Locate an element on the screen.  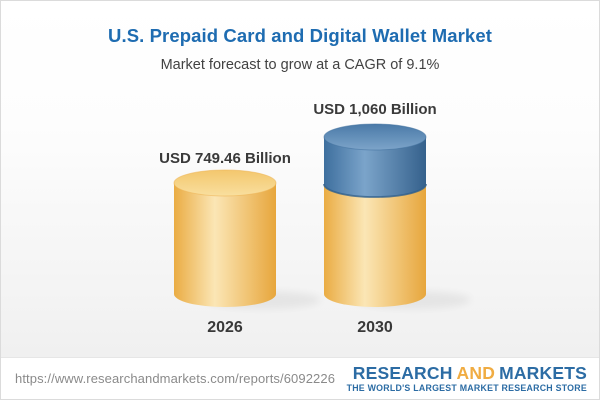
value-label-2030: USD 1,060 Billion is located at coordinates (374, 109).